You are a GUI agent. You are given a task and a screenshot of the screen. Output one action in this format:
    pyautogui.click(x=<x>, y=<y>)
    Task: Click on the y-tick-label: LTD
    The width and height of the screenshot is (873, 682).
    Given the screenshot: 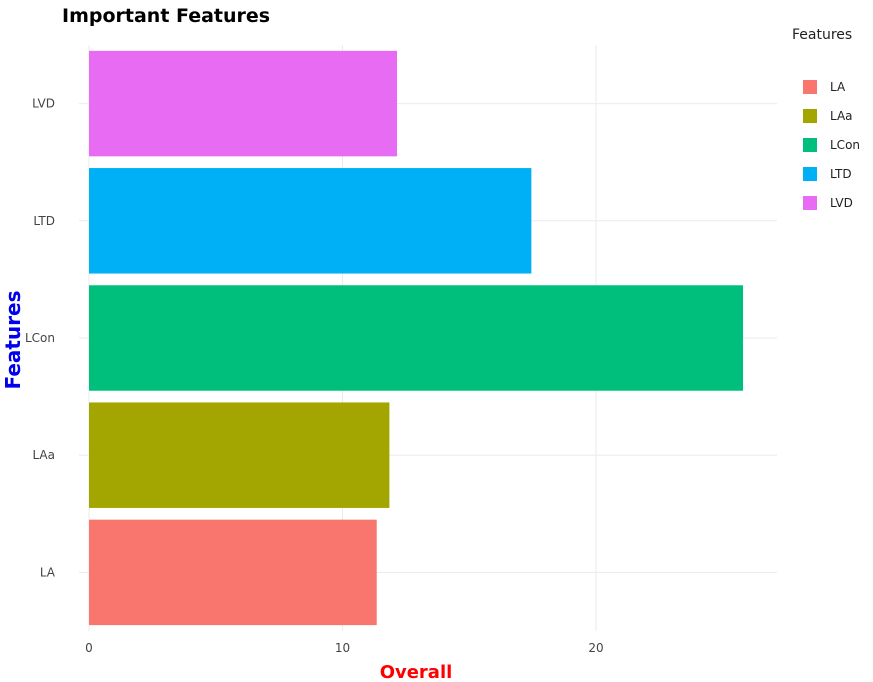 What is the action you would take?
    pyautogui.click(x=44, y=221)
    